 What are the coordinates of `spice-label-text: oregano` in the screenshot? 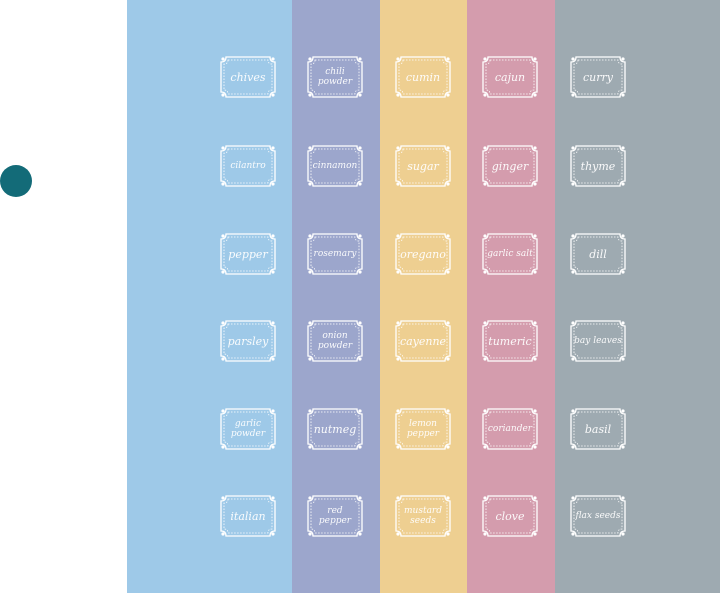 It's located at (423, 254).